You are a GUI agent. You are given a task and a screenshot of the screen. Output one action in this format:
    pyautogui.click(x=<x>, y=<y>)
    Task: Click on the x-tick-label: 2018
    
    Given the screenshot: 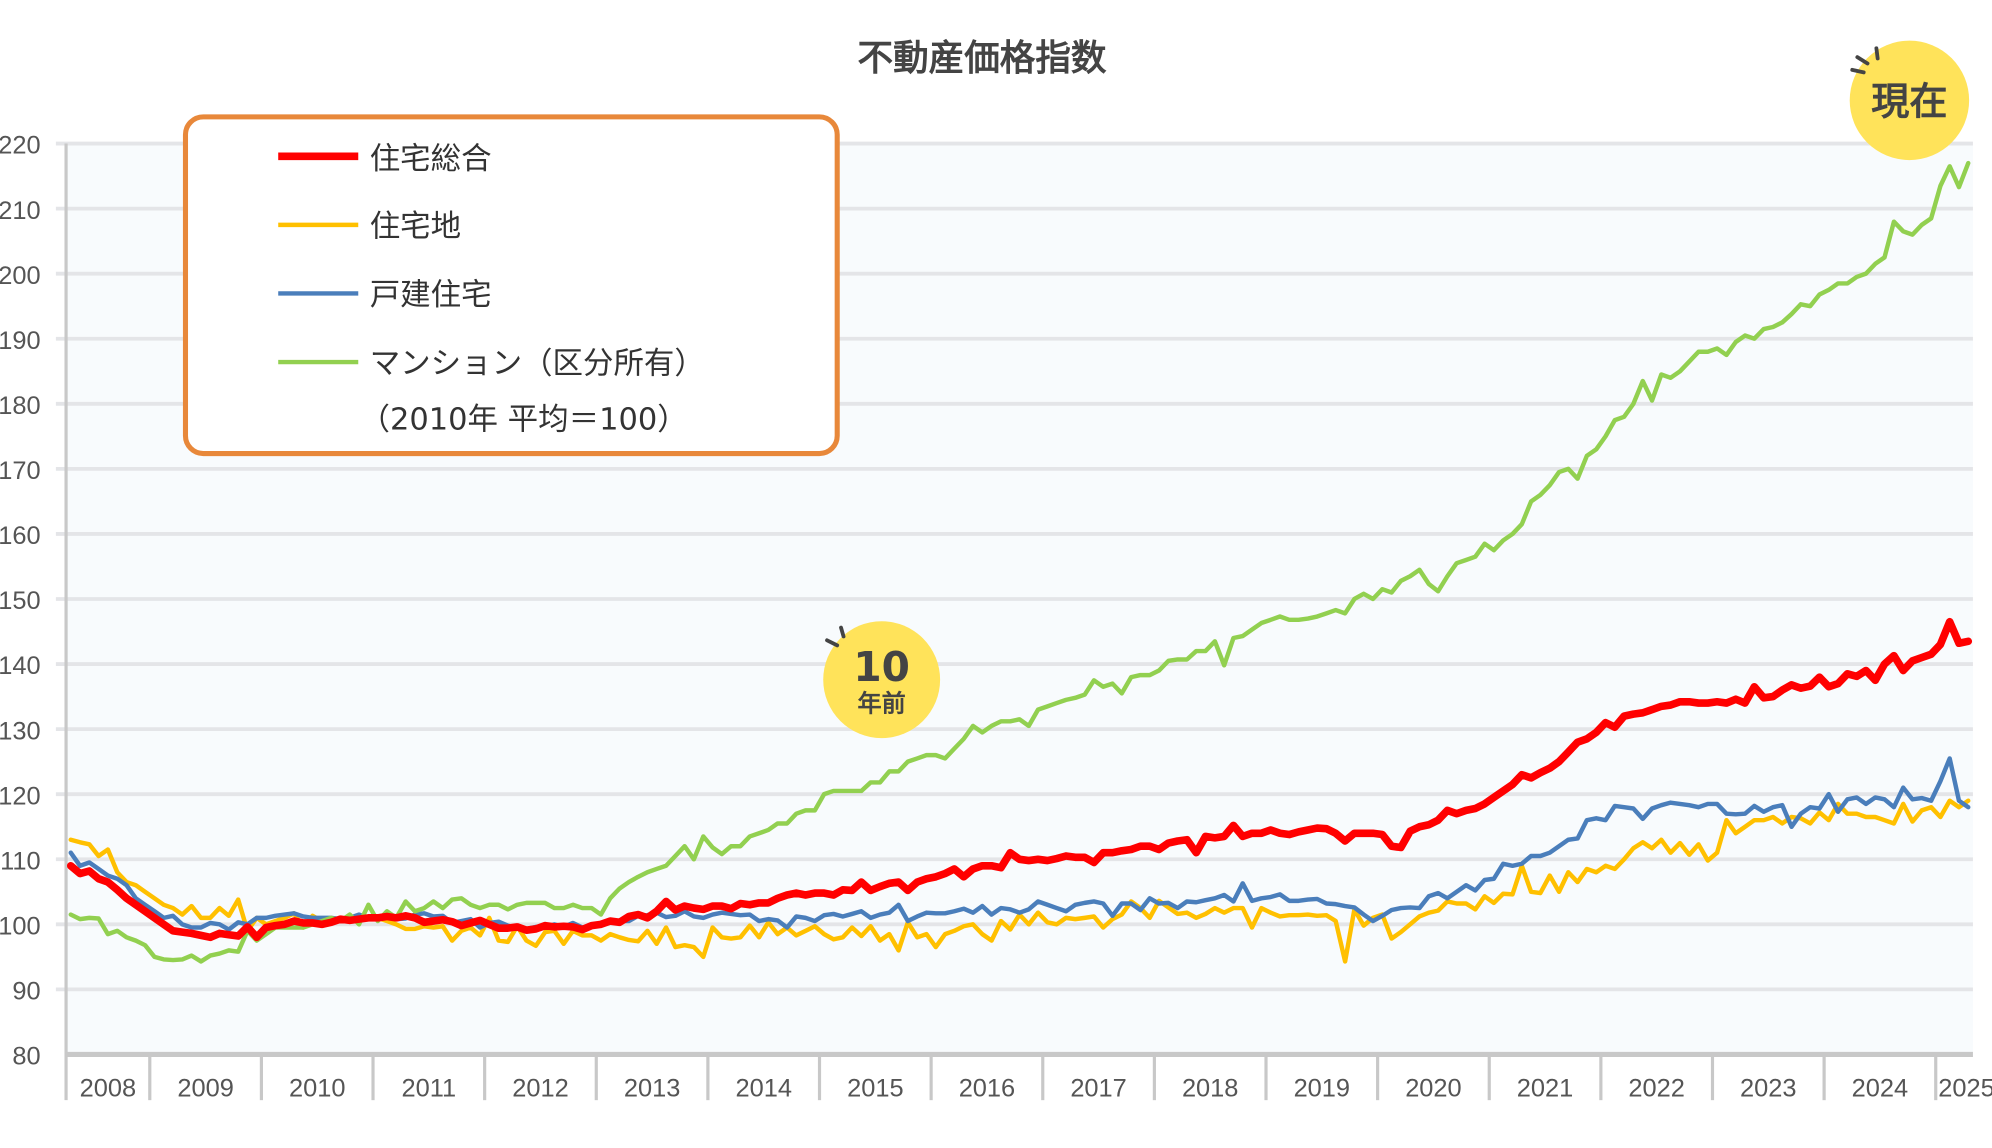 What is the action you would take?
    pyautogui.click(x=1210, y=1088)
    